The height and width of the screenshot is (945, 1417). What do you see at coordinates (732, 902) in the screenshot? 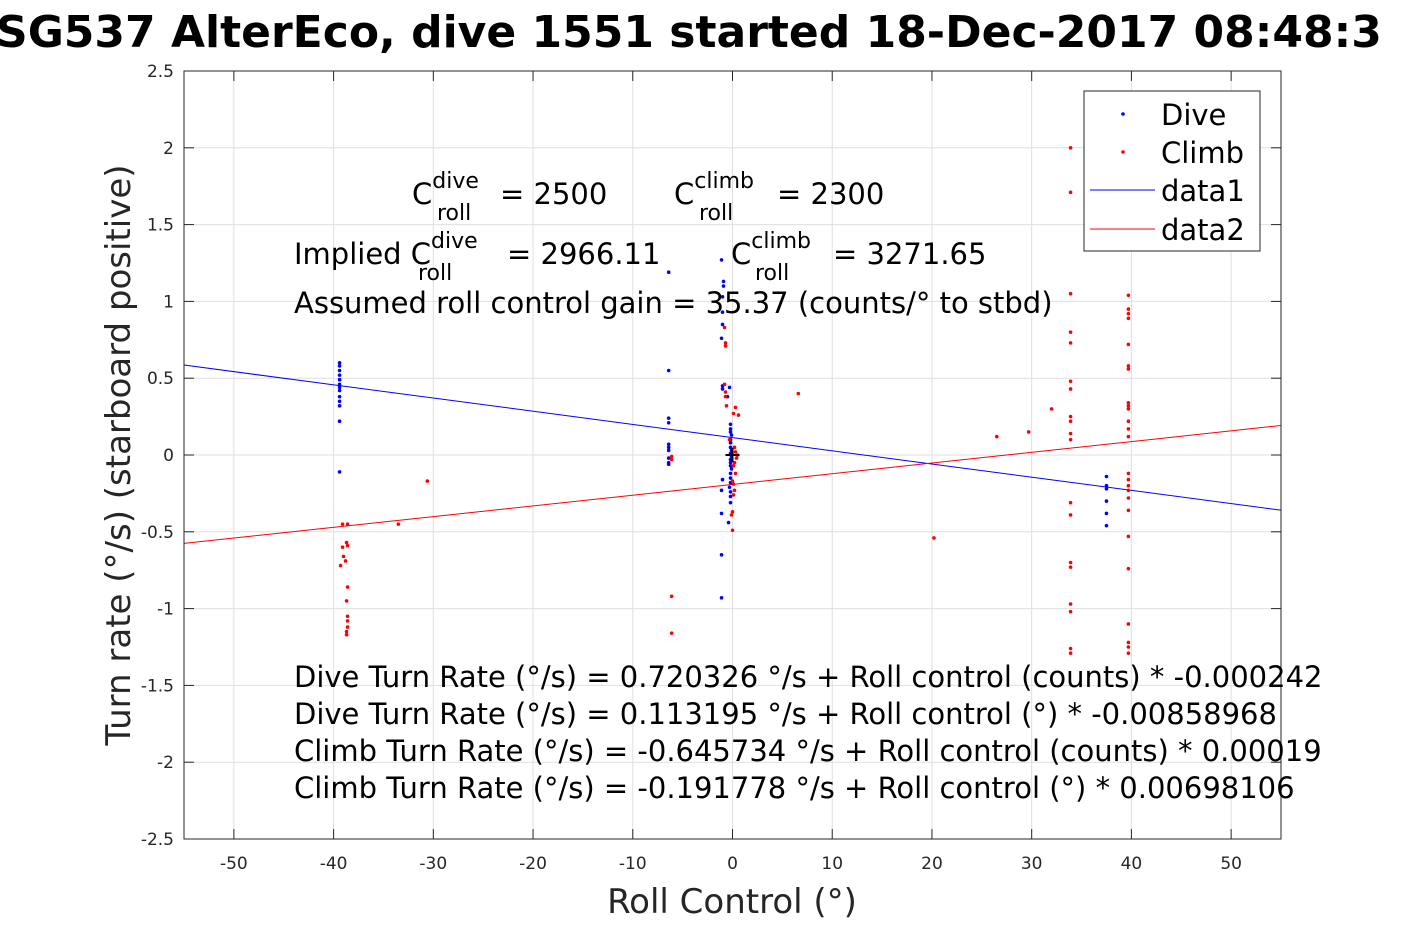
I see `x-axis-label: Roll Control (°)` at bounding box center [732, 902].